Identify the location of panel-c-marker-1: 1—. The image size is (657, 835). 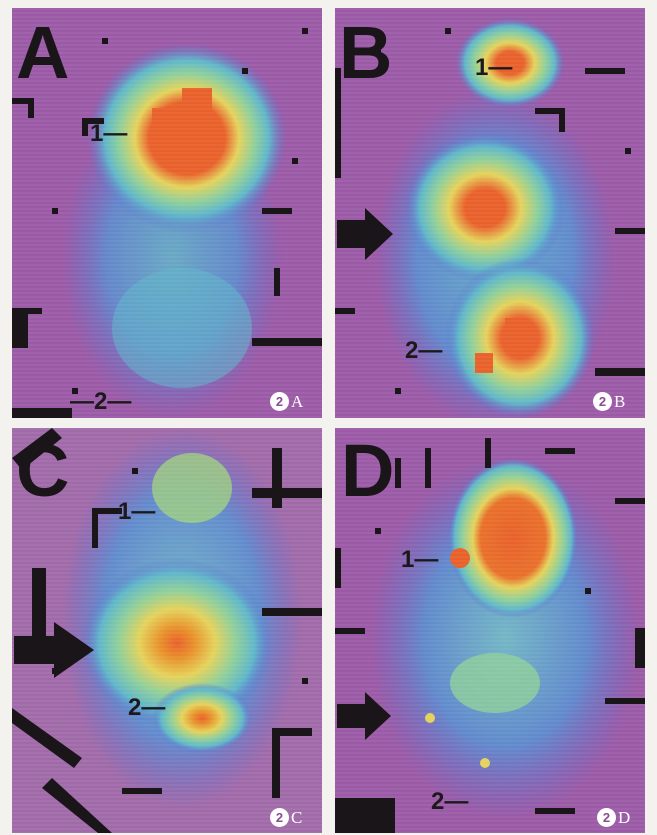
(137, 511).